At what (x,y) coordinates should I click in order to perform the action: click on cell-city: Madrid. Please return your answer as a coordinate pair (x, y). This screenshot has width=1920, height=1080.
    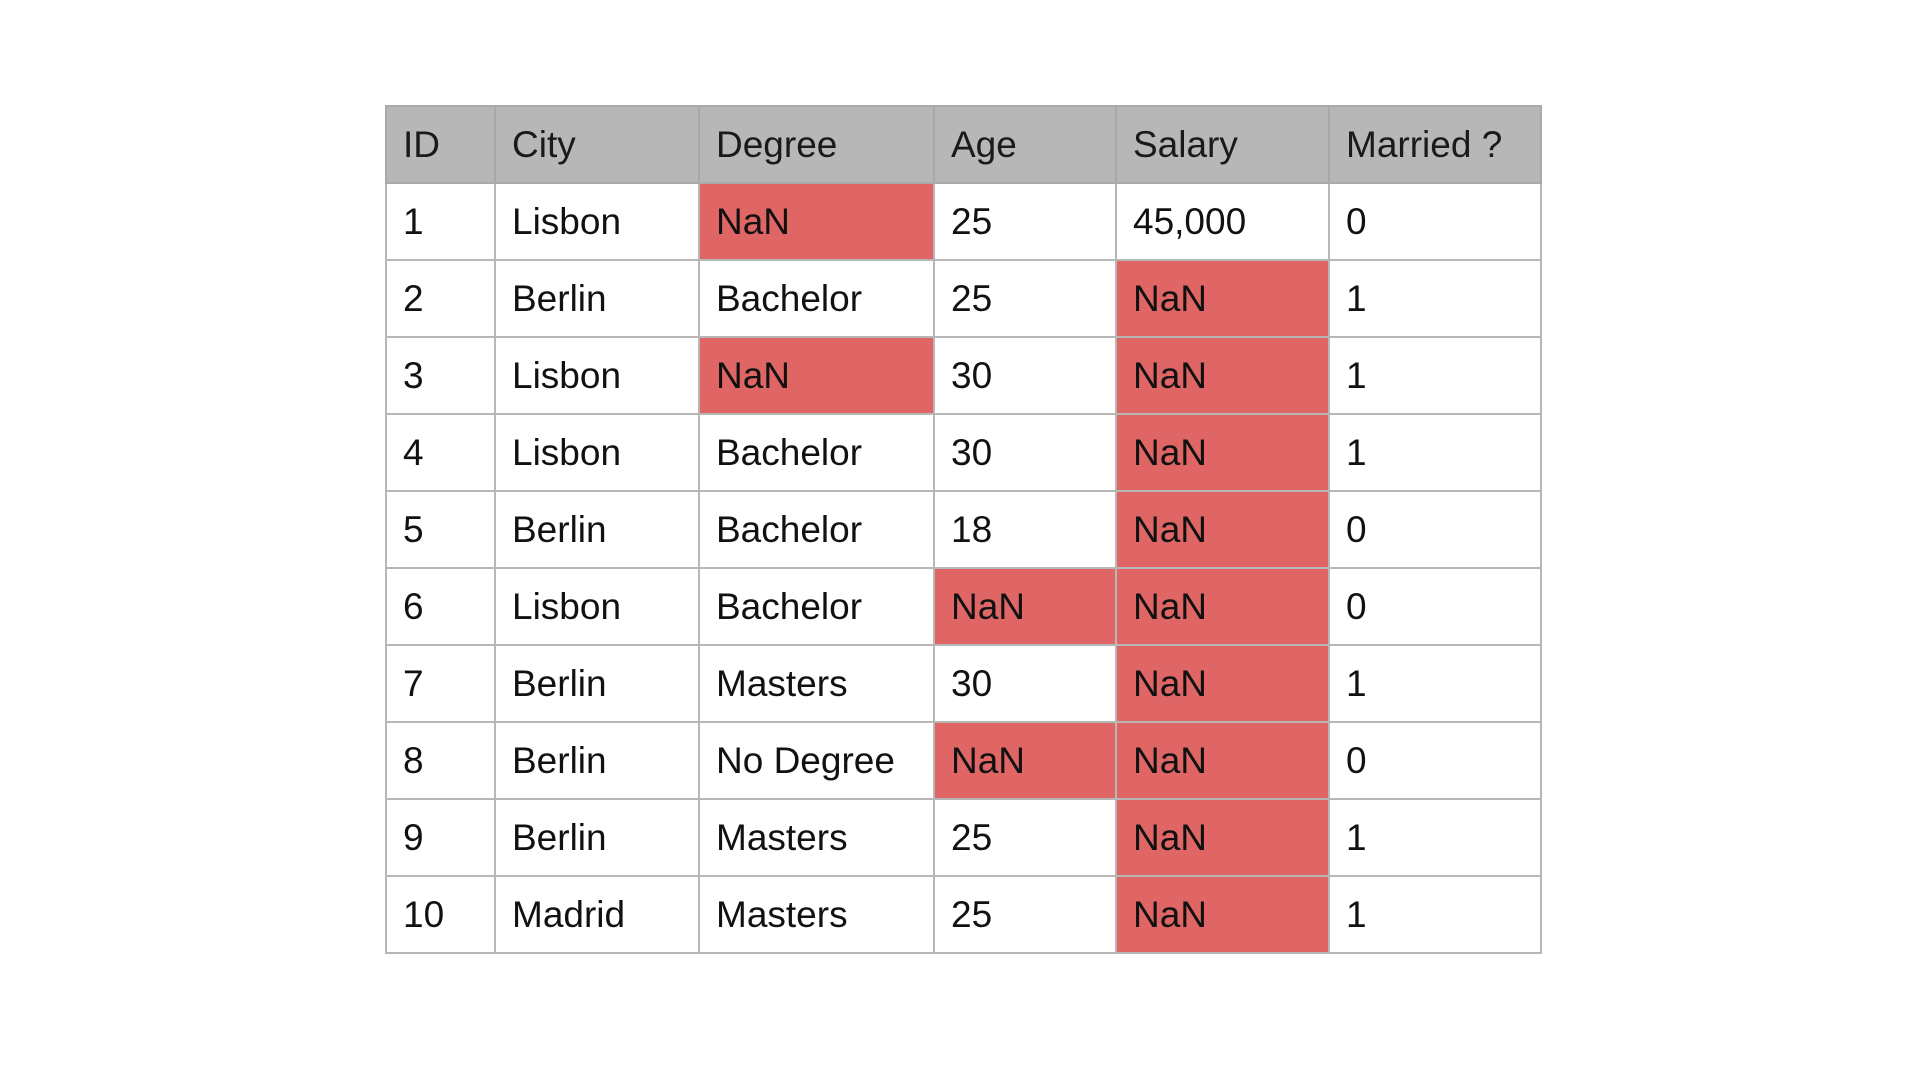
    Looking at the image, I should click on (597, 914).